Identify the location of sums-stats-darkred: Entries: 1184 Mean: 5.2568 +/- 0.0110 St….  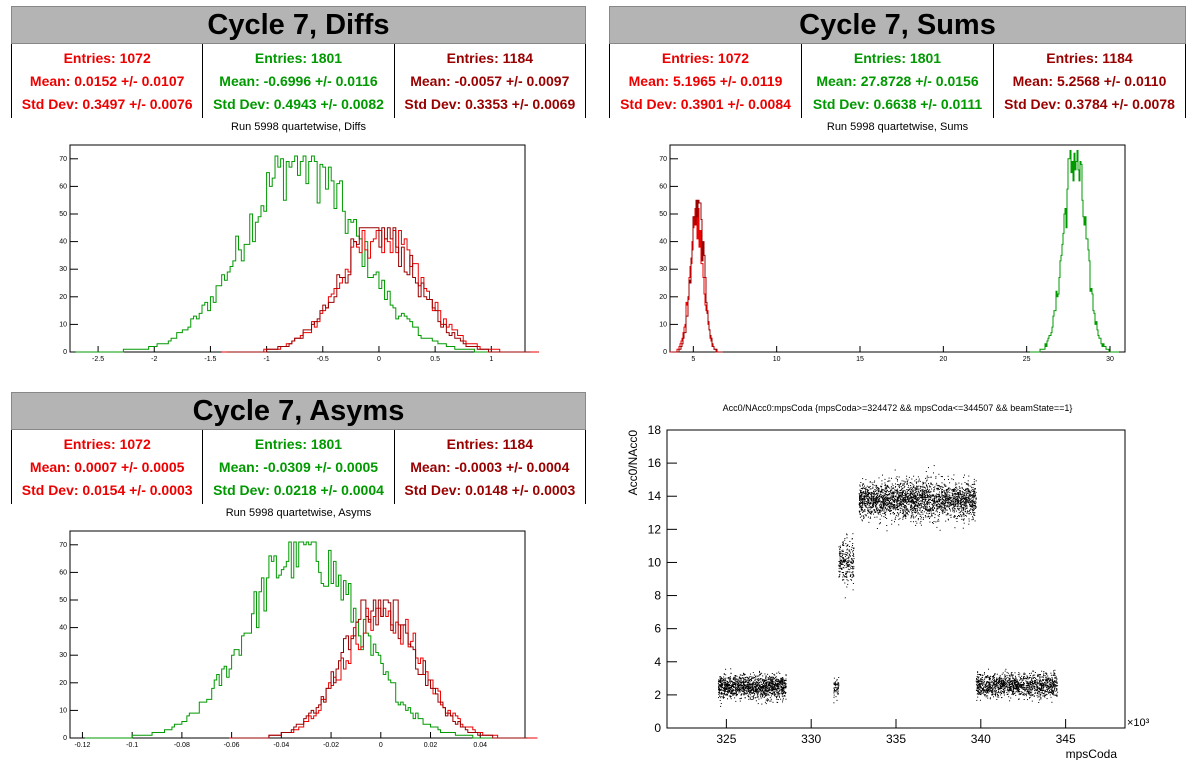
(1089, 81).